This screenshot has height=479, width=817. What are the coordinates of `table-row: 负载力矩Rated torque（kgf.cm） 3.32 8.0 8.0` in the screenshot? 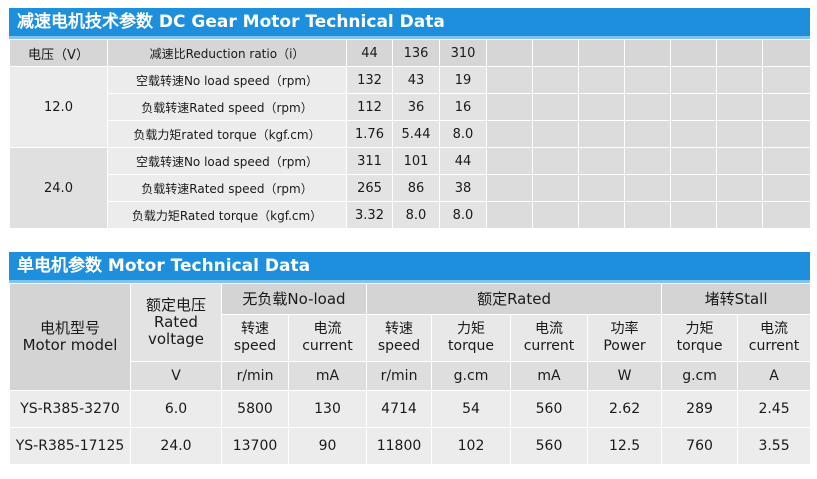 It's located at (410, 215).